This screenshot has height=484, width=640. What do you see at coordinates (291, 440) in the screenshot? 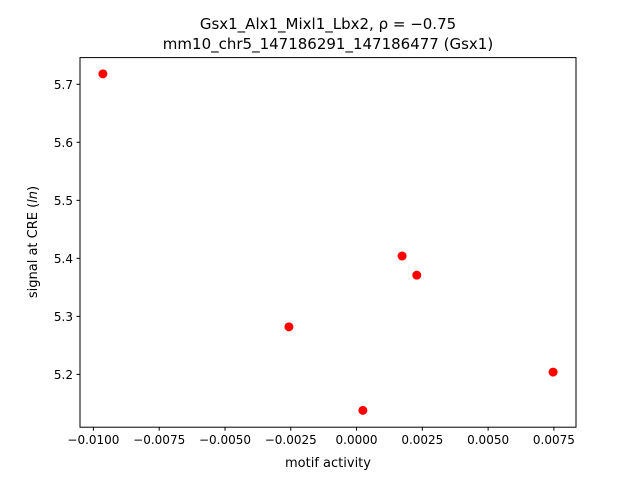
I see `x-tick-label: −0.0025` at bounding box center [291, 440].